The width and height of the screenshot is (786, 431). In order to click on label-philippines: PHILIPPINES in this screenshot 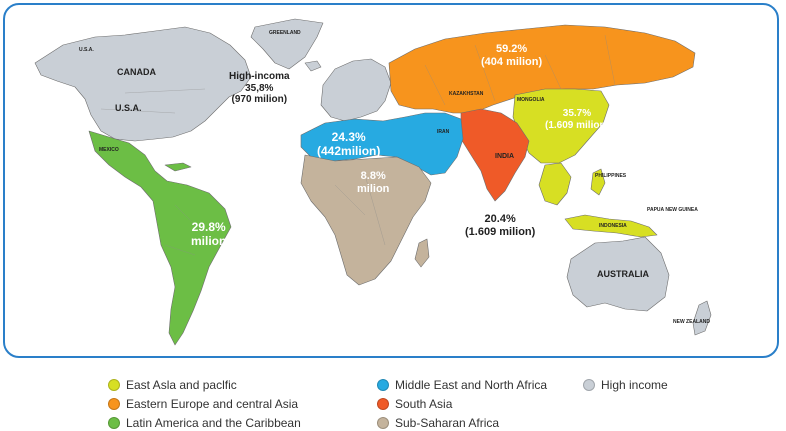, I will do `click(611, 176)`.